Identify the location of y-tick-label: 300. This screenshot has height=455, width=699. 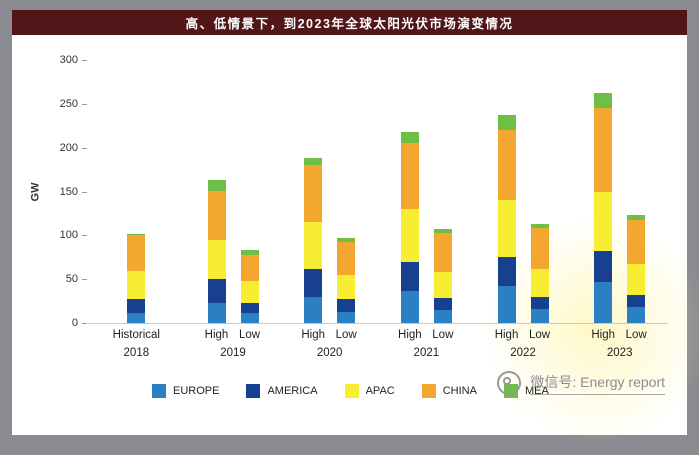
(68, 60).